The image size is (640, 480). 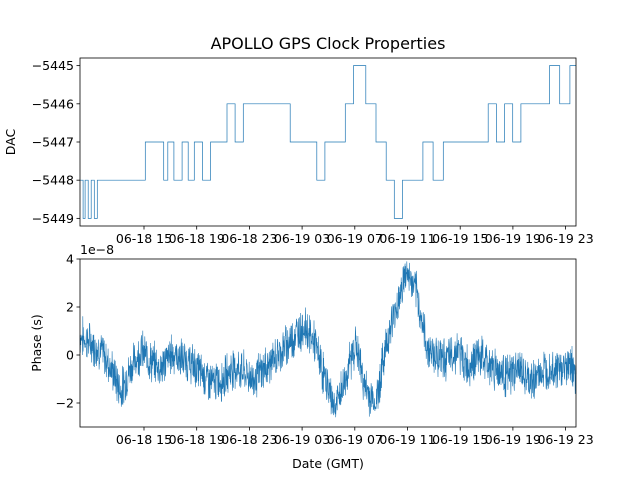 What do you see at coordinates (197, 238) in the screenshot?
I see `dac-x-tick-label: 06-18 19` at bounding box center [197, 238].